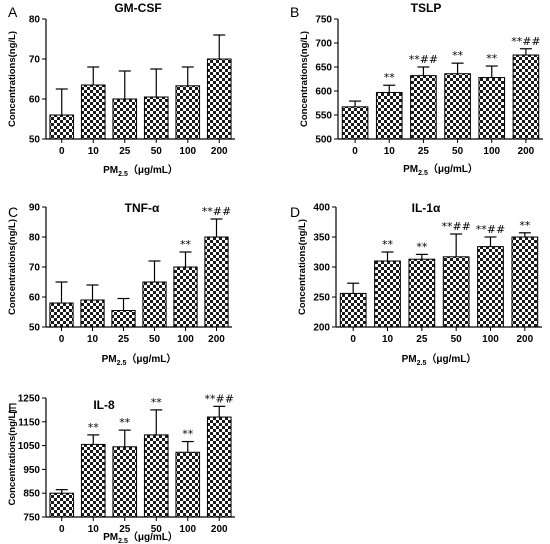  What do you see at coordinates (29, 399) in the screenshot?
I see `y-tick-label: 1250` at bounding box center [29, 399].